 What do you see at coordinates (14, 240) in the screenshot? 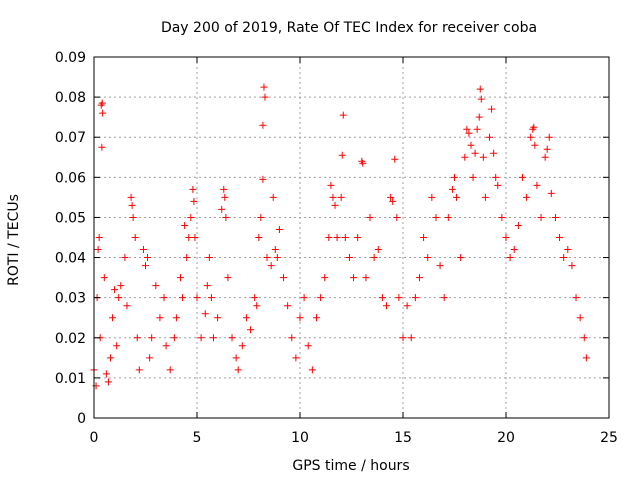
I see `y-axis-label: ROTI / TECUs` at bounding box center [14, 240].